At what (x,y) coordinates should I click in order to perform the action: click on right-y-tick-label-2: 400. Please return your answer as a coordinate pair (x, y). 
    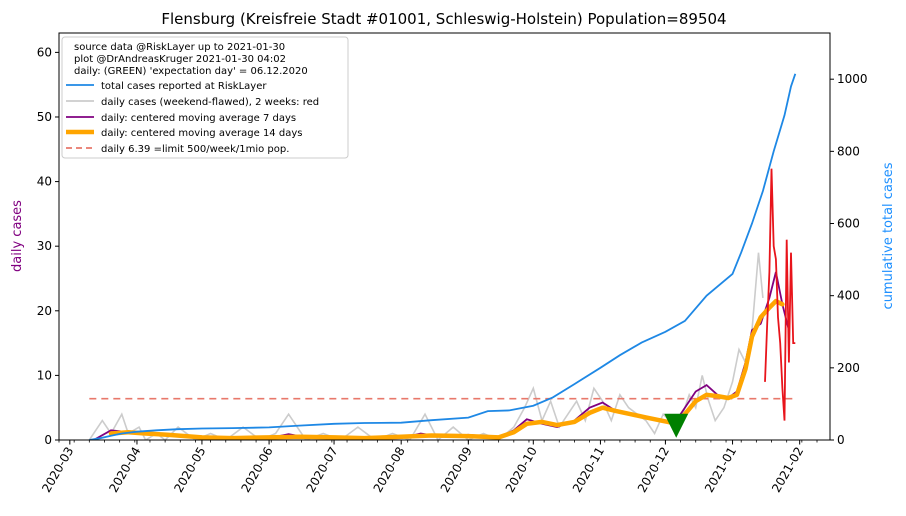
    Looking at the image, I should click on (848, 296).